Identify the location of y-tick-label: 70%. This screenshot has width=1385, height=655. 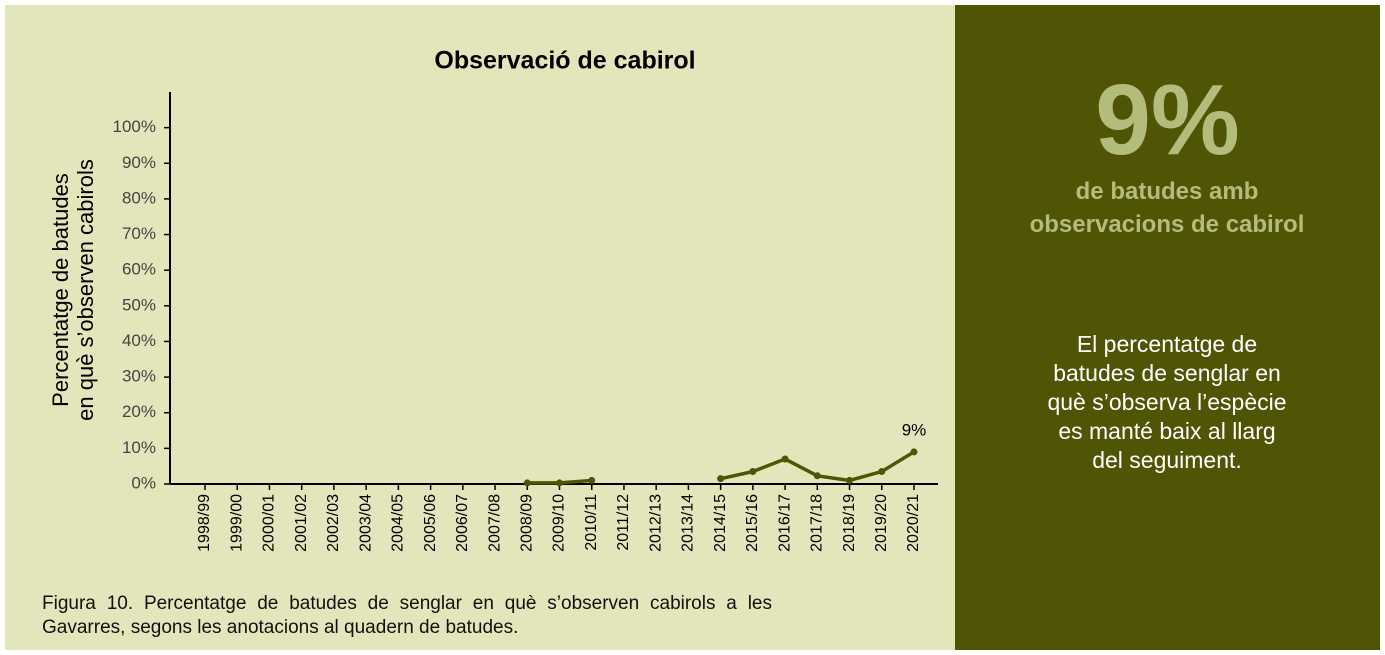
(139, 233).